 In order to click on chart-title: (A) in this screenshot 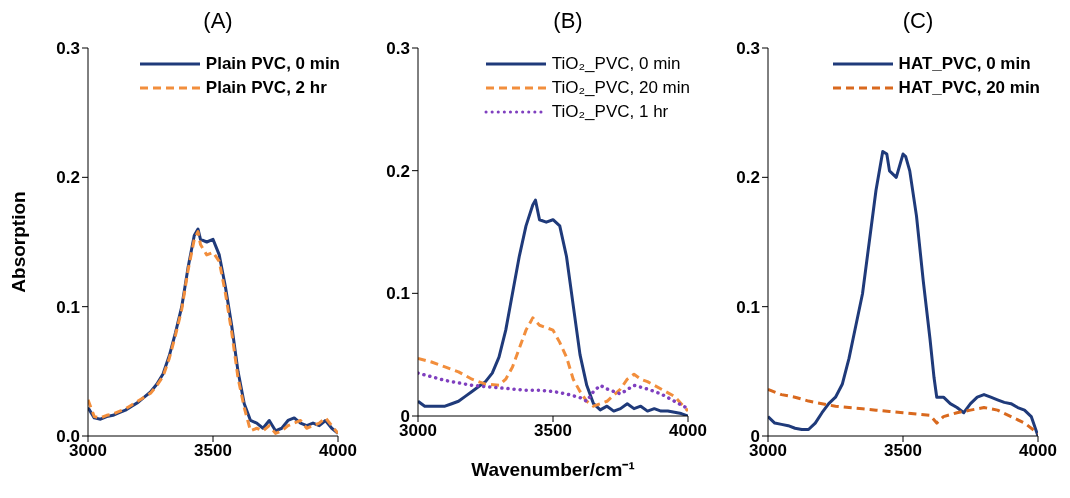, I will do `click(218, 21)`.